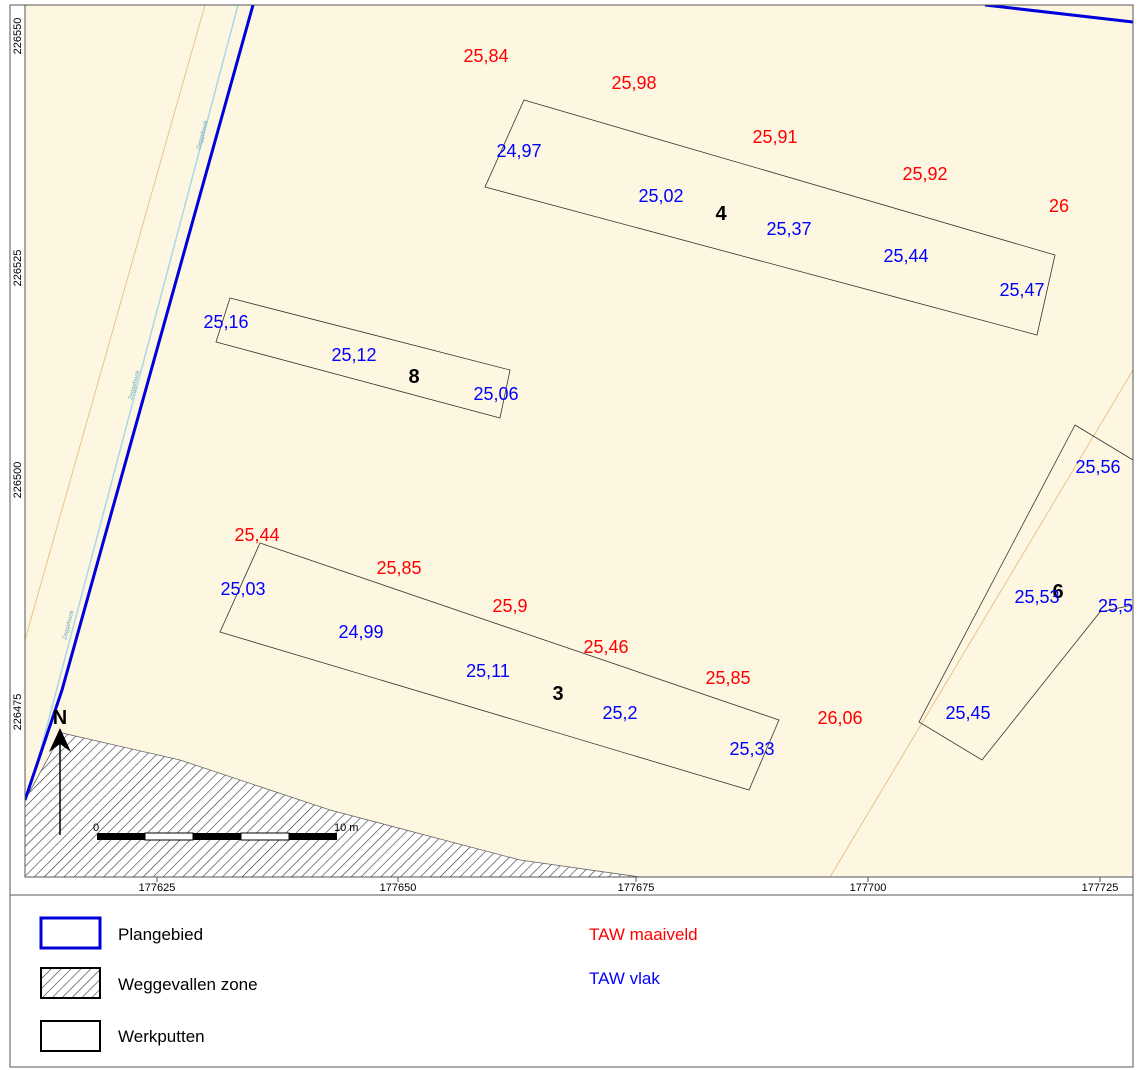 Image resolution: width=1138 pixels, height=1070 pixels. What do you see at coordinates (225, 322) in the screenshot?
I see `taw-vlak-value: 25,16` at bounding box center [225, 322].